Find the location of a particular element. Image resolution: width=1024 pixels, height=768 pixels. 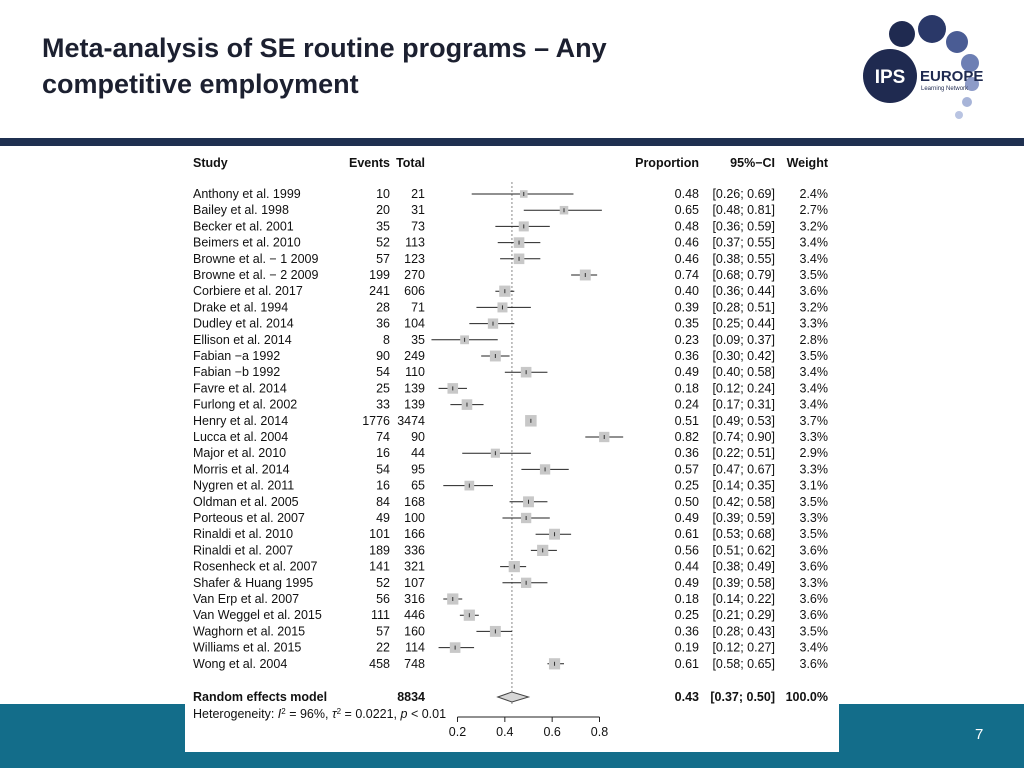

study-ci: [0.22; 0.51] is located at coordinates (743, 453).